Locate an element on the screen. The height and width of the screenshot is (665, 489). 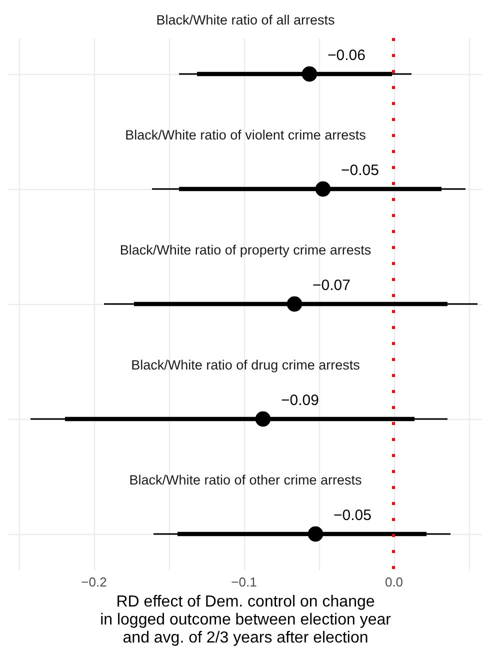
data-label: −0.06 is located at coordinates (347, 55).